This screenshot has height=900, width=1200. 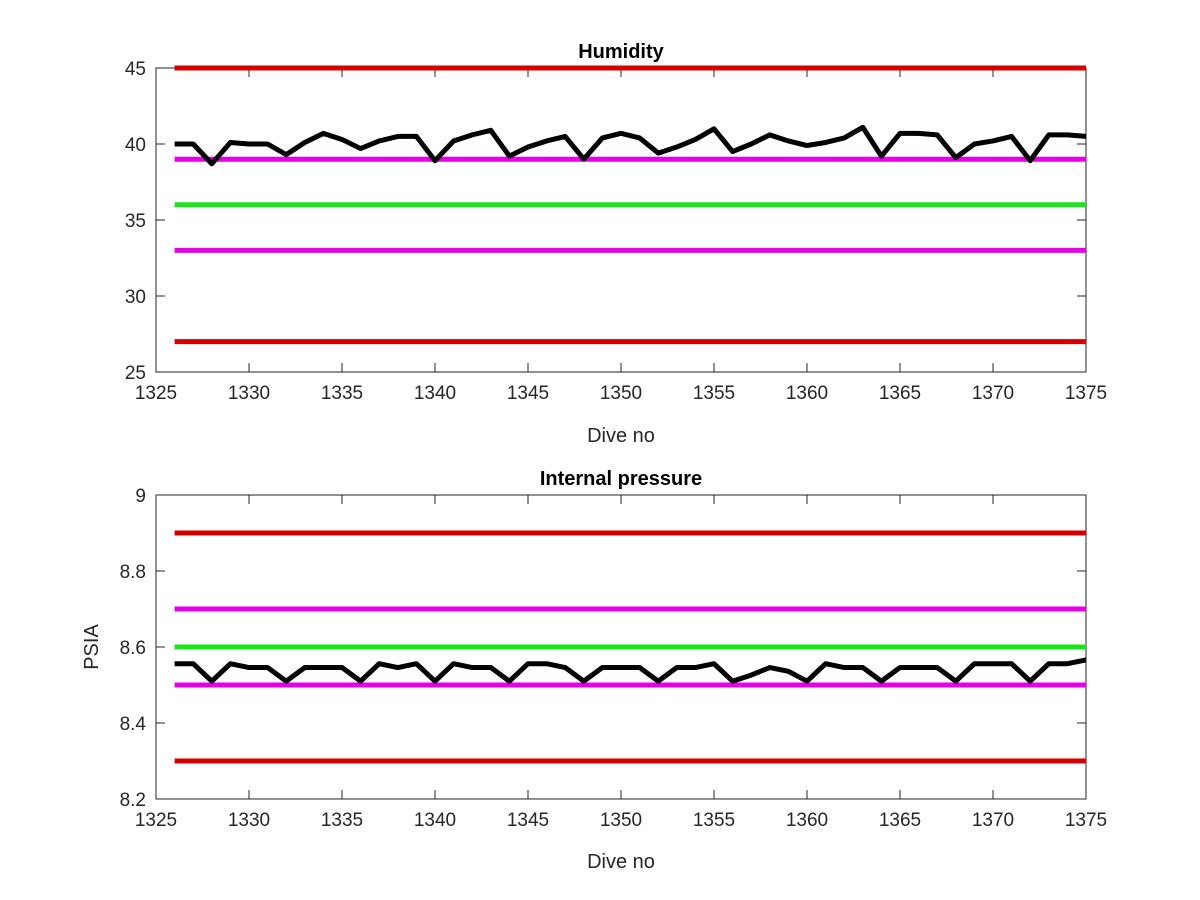 What do you see at coordinates (133, 648) in the screenshot?
I see `internal-pressure-y-tick-label: 8.6` at bounding box center [133, 648].